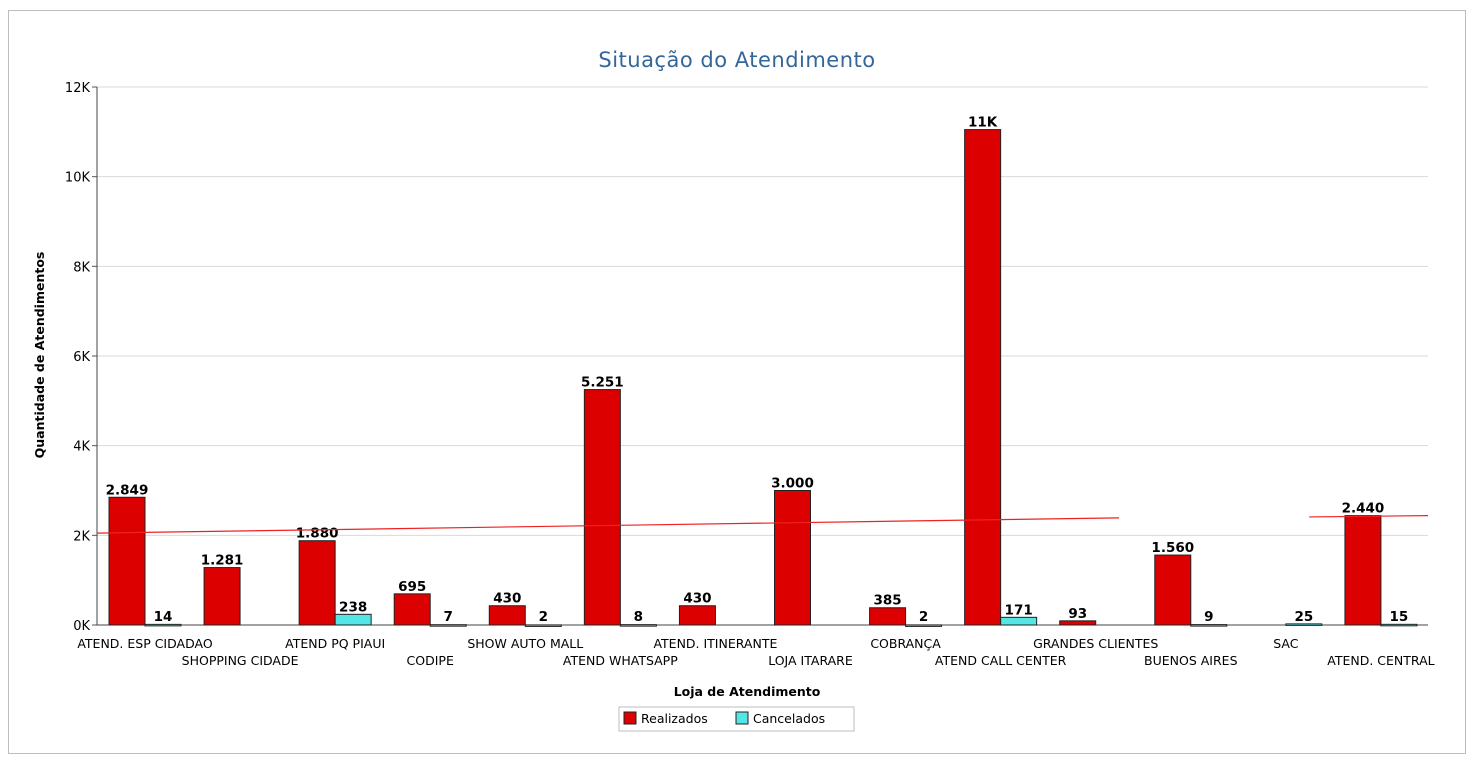 Image resolution: width=1475 pixels, height=763 pixels. What do you see at coordinates (81, 626) in the screenshot?
I see `y-tick-label: 0K` at bounding box center [81, 626].